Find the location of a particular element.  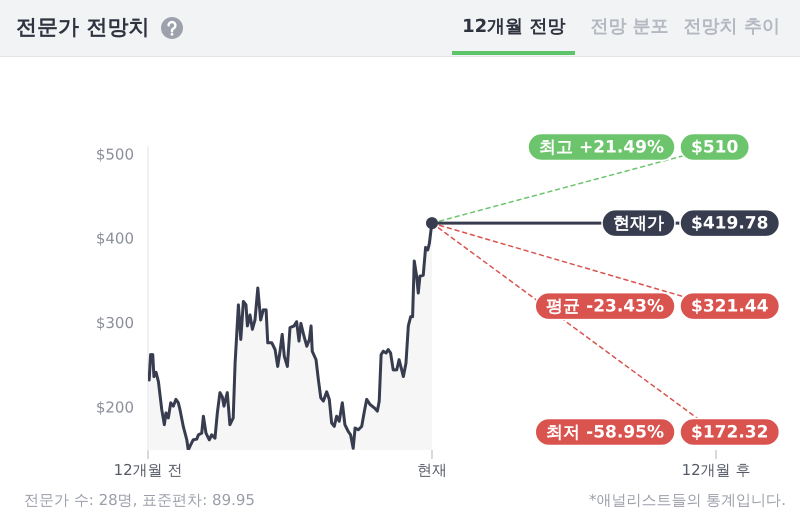

text: 전문가 수: 28명, 표준편차: 89.95 is located at coordinates (139, 500).